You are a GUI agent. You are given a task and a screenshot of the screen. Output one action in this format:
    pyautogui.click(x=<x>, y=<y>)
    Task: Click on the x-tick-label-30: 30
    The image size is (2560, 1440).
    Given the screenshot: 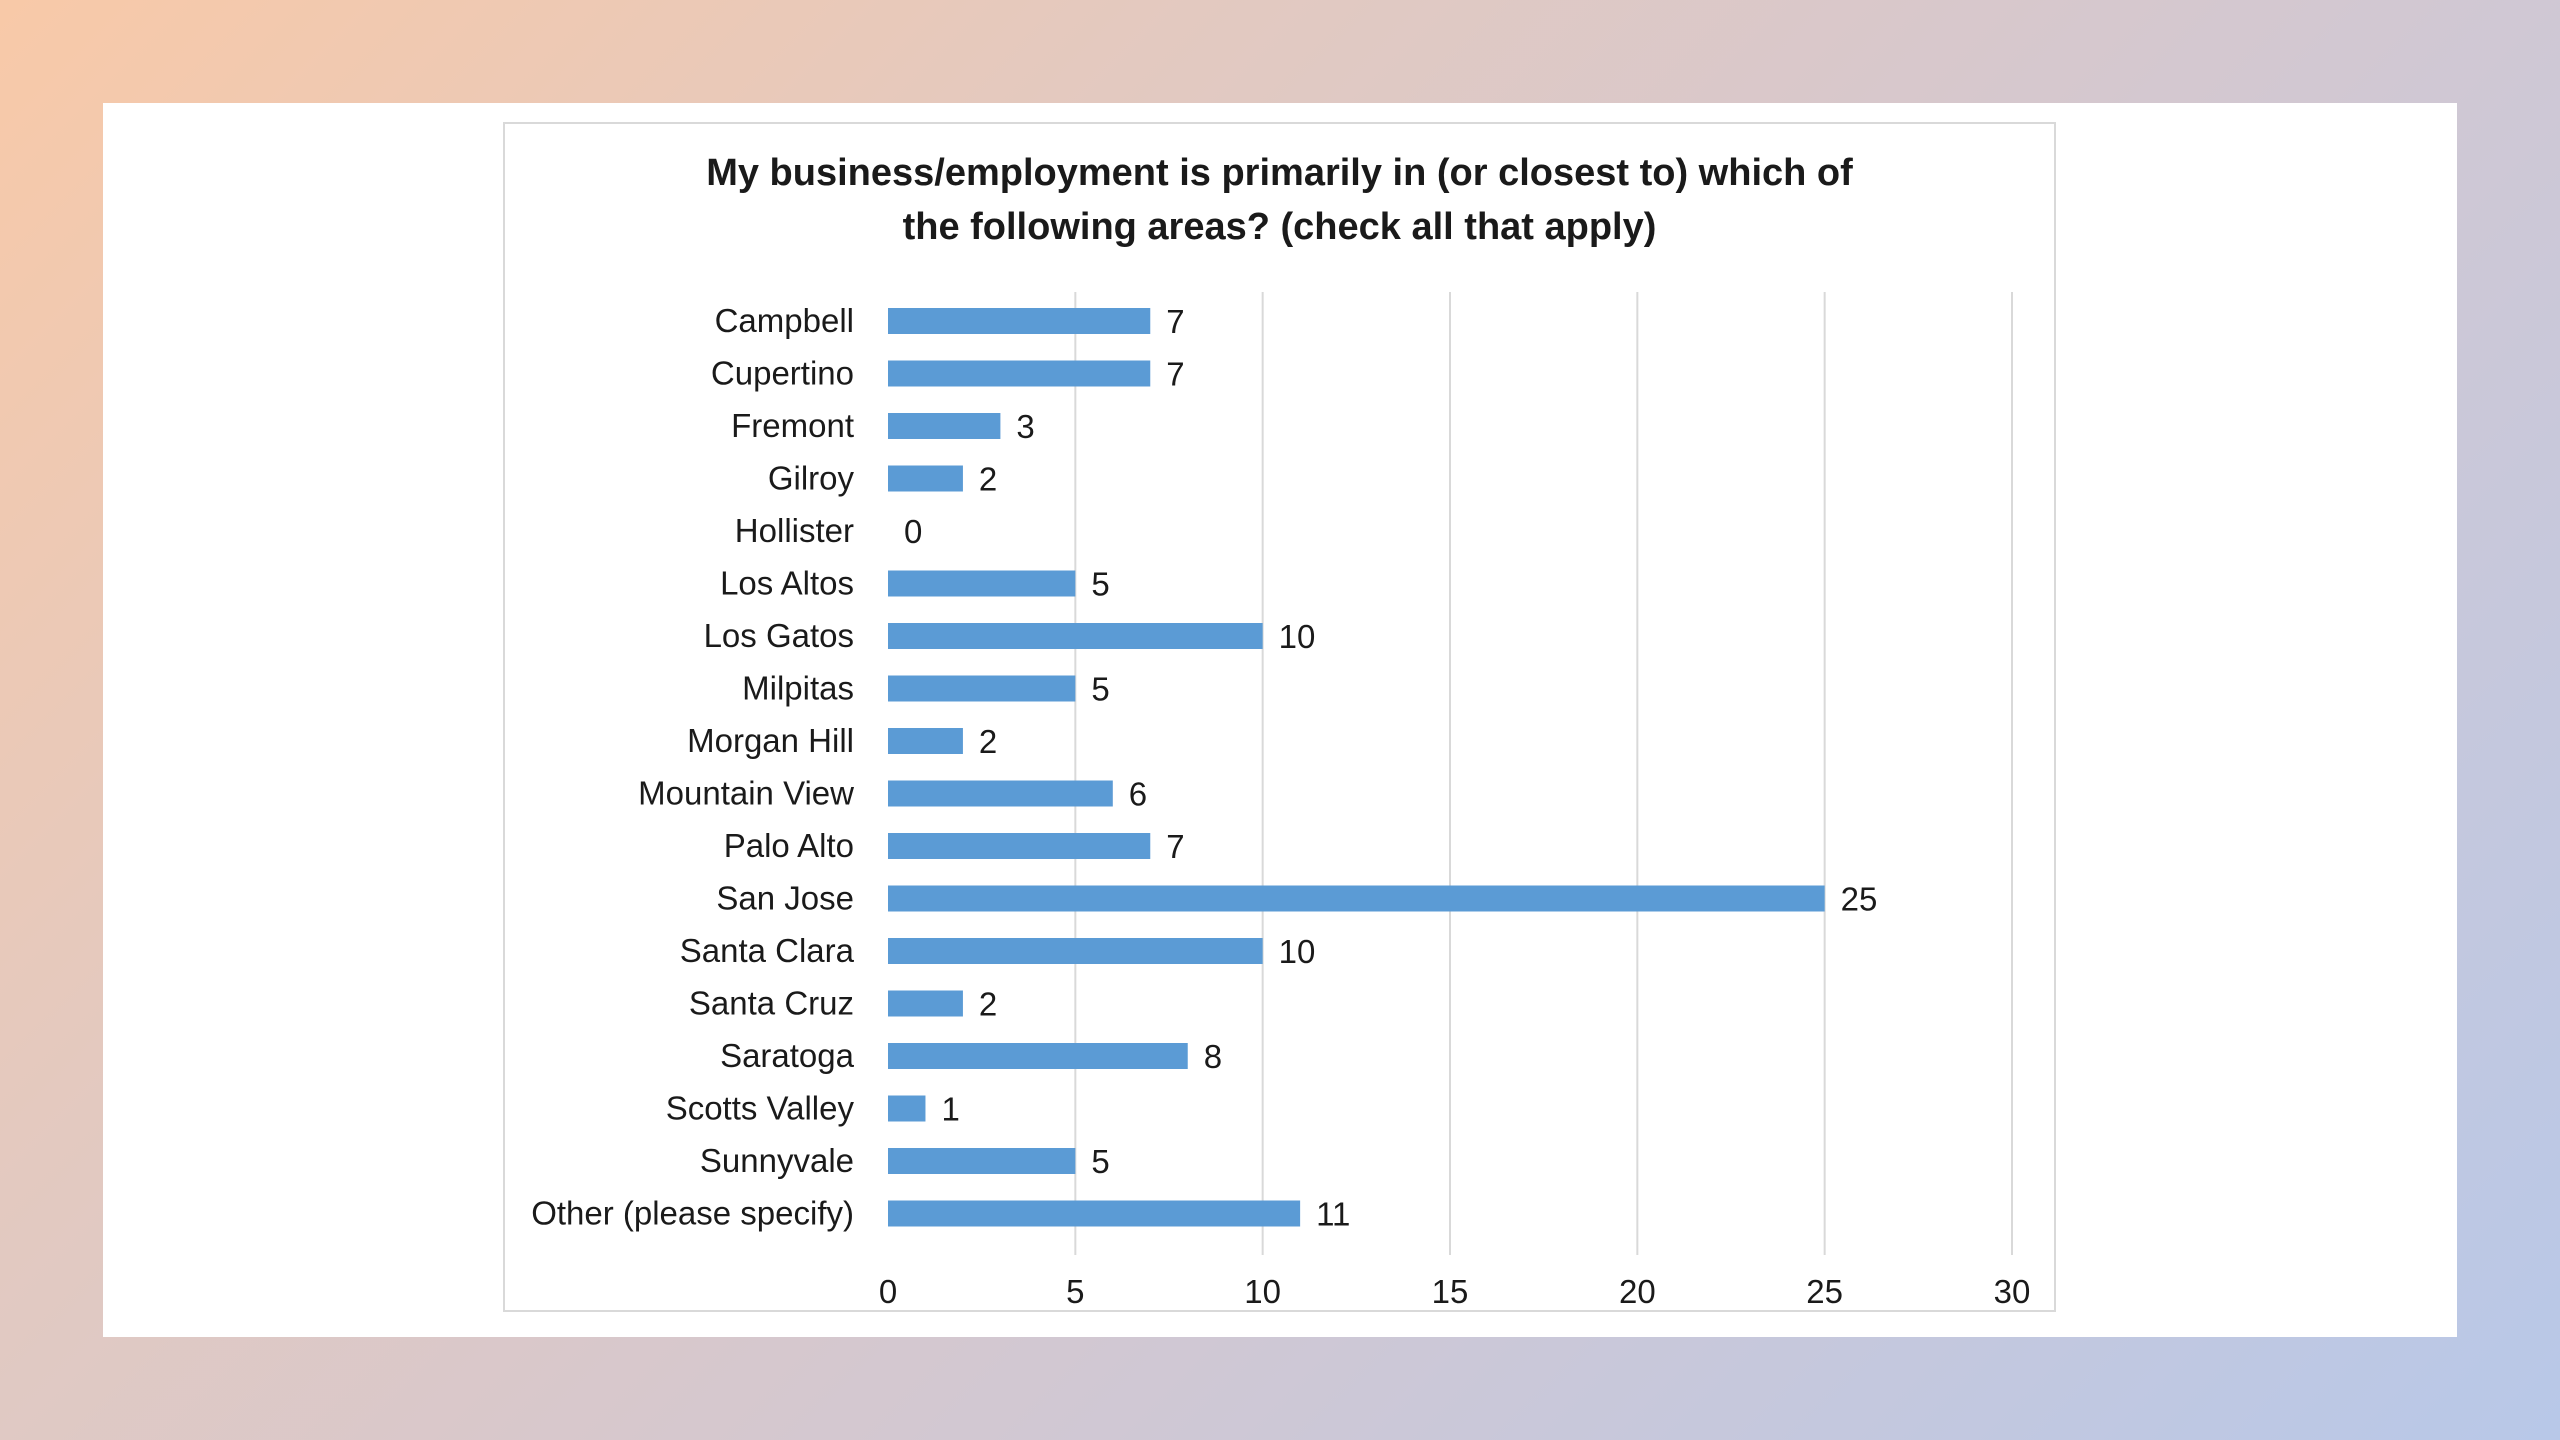 What is the action you would take?
    pyautogui.click(x=2012, y=1291)
    